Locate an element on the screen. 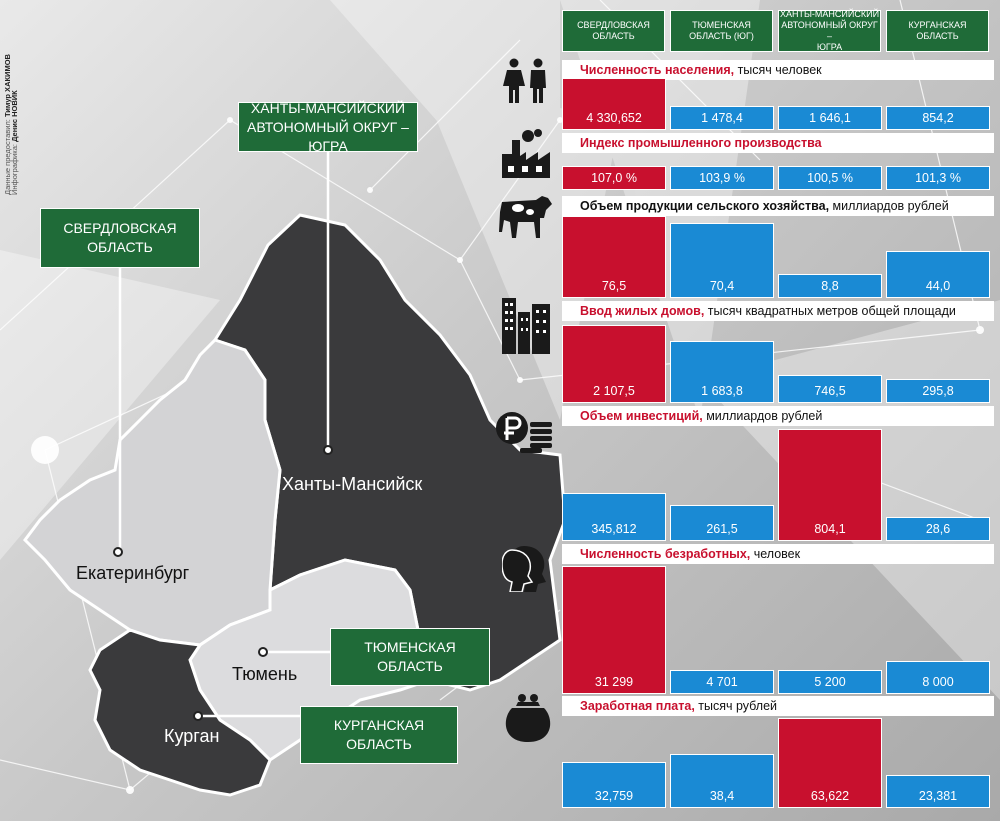 The width and height of the screenshot is (1000, 821). map-region-kurgan is located at coordinates (180, 712).